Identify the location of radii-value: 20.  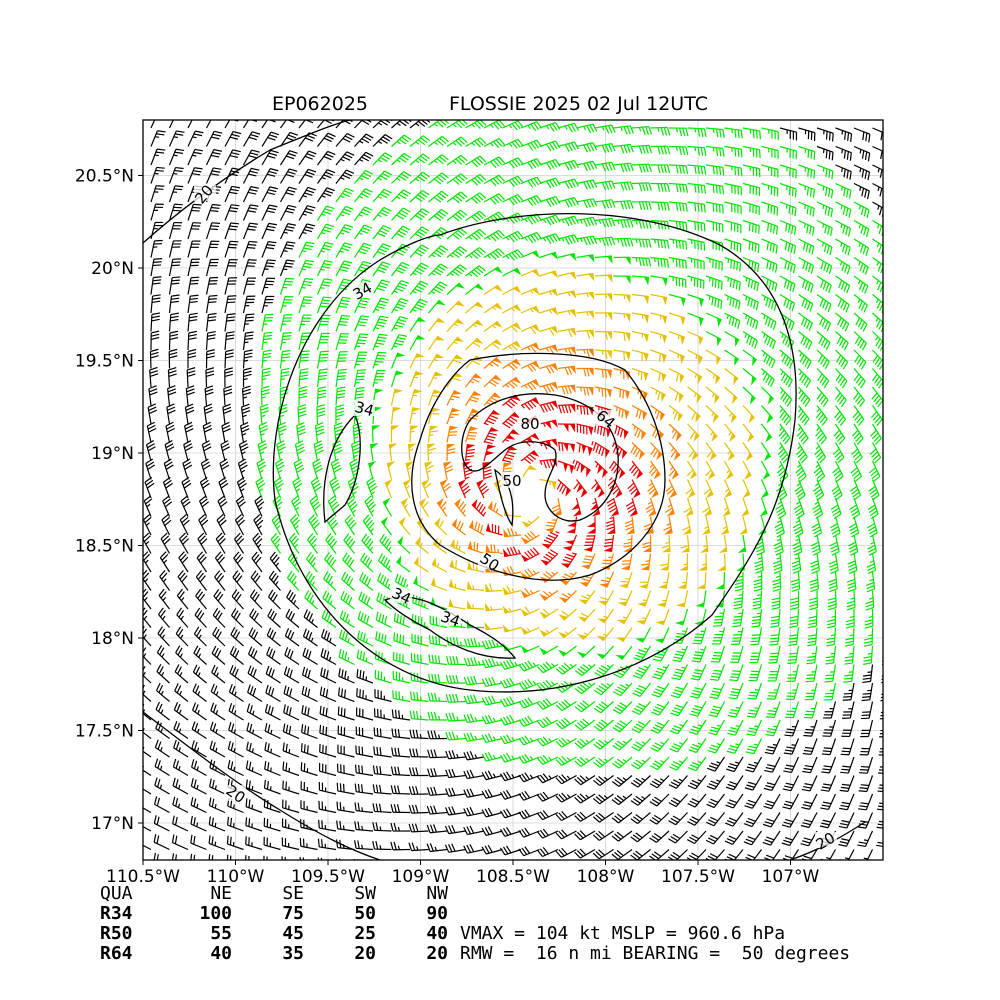
(365, 953).